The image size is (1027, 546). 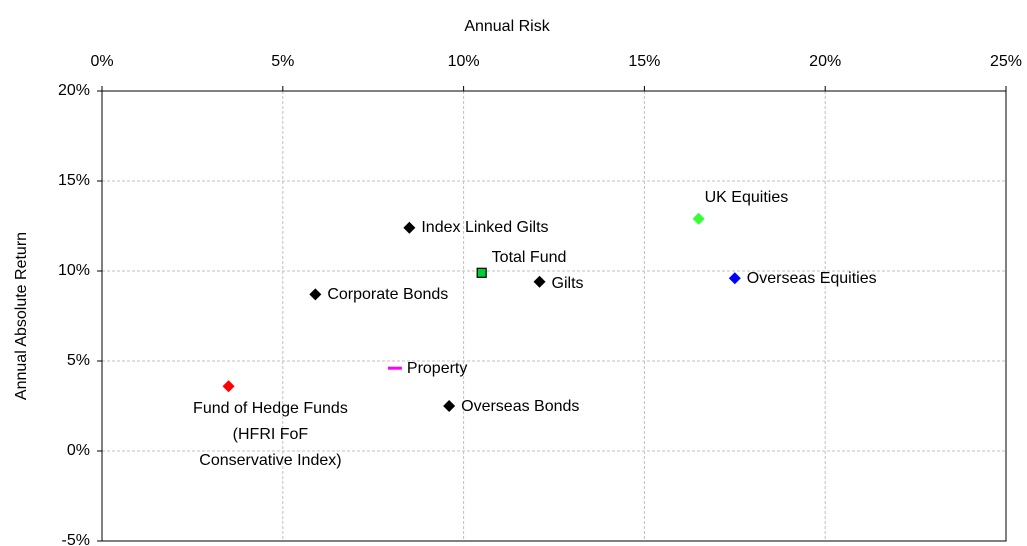 I want to click on point-label: Overseas Bonds, so click(x=520, y=406).